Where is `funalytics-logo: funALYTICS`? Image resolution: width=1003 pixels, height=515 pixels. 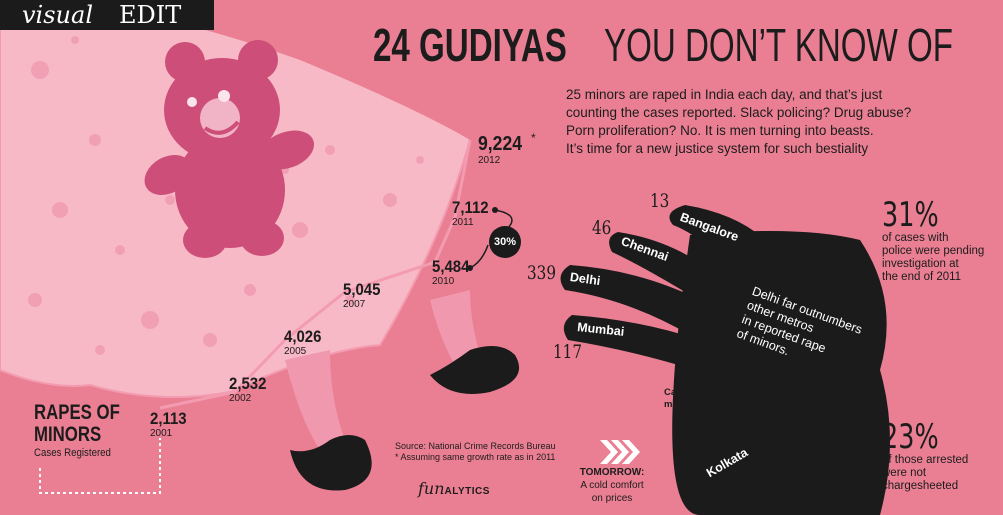 funalytics-logo: funALYTICS is located at coordinates (454, 489).